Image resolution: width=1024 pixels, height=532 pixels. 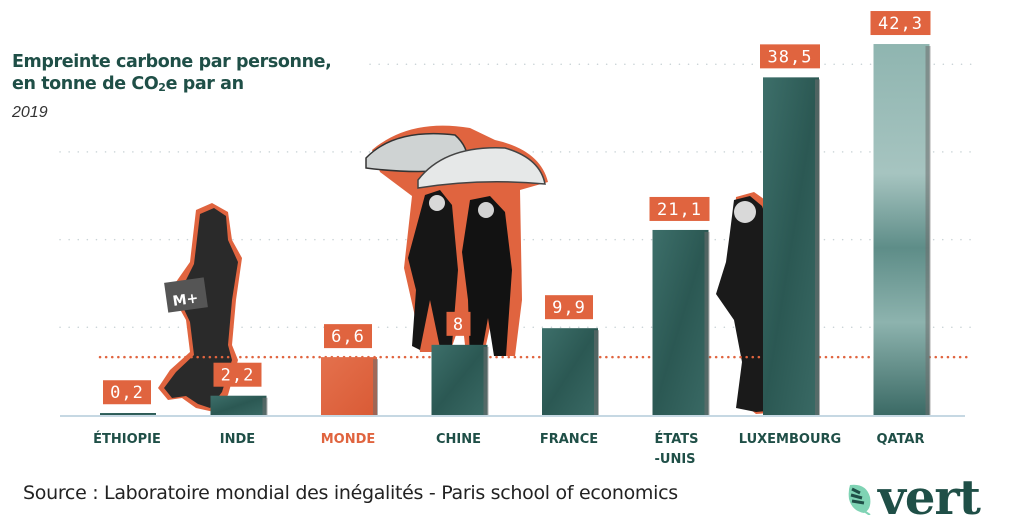 I want to click on men-with-umbrellas-illustration, so click(x=456, y=248).